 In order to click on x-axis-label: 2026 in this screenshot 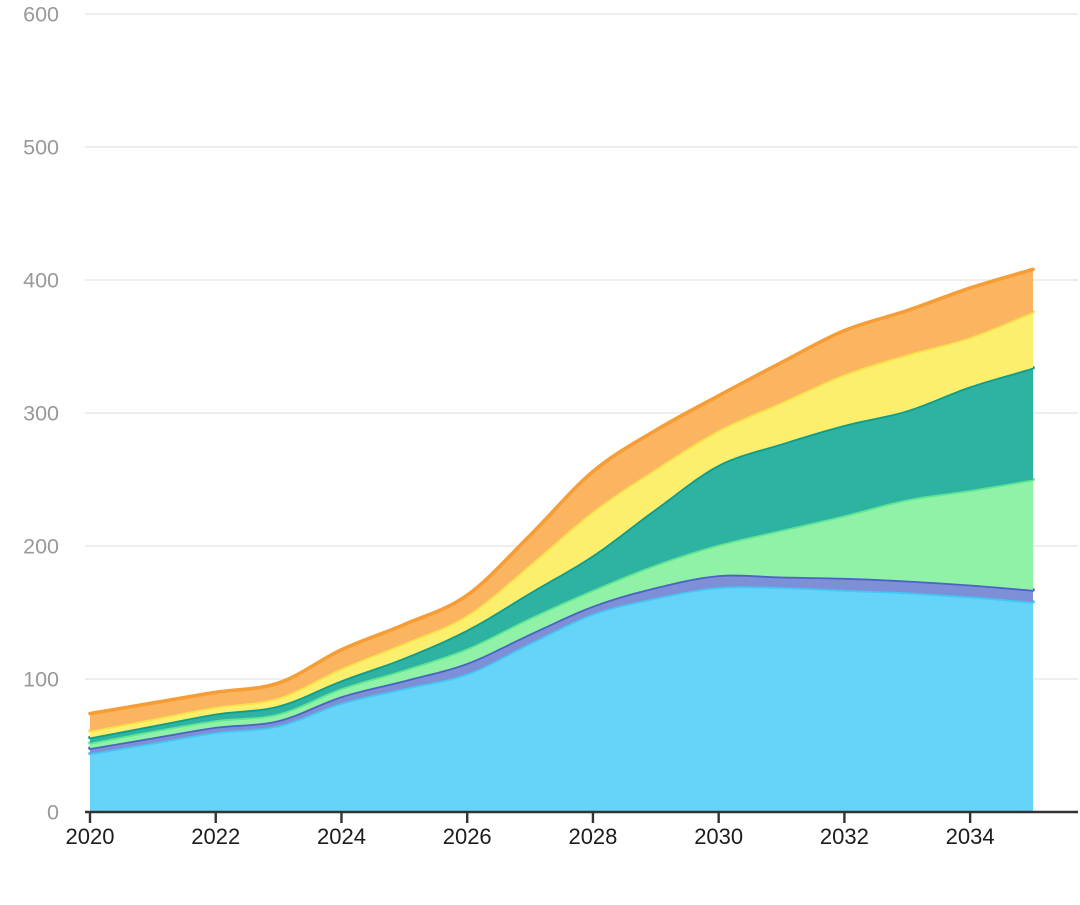, I will do `click(467, 836)`.